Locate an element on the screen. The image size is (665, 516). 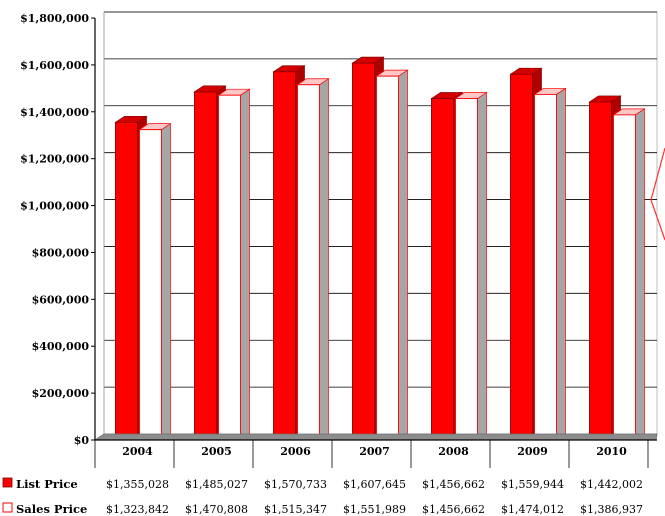
data-table-value: $1,386,937 is located at coordinates (611, 509).